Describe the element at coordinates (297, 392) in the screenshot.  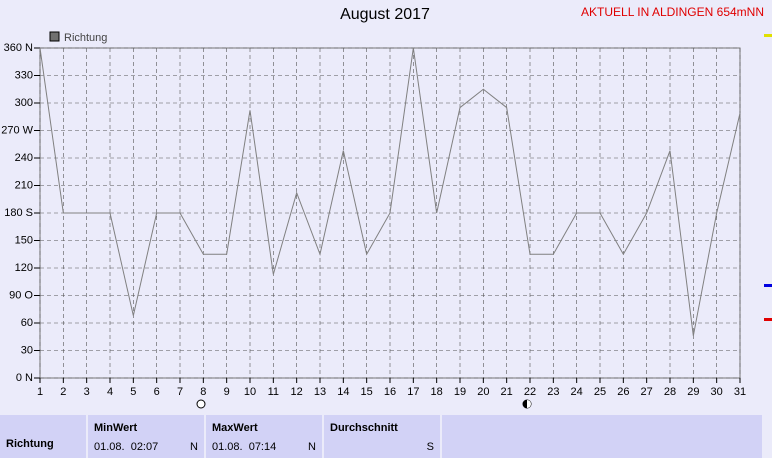
I see `x-tick-label: 12` at that location.